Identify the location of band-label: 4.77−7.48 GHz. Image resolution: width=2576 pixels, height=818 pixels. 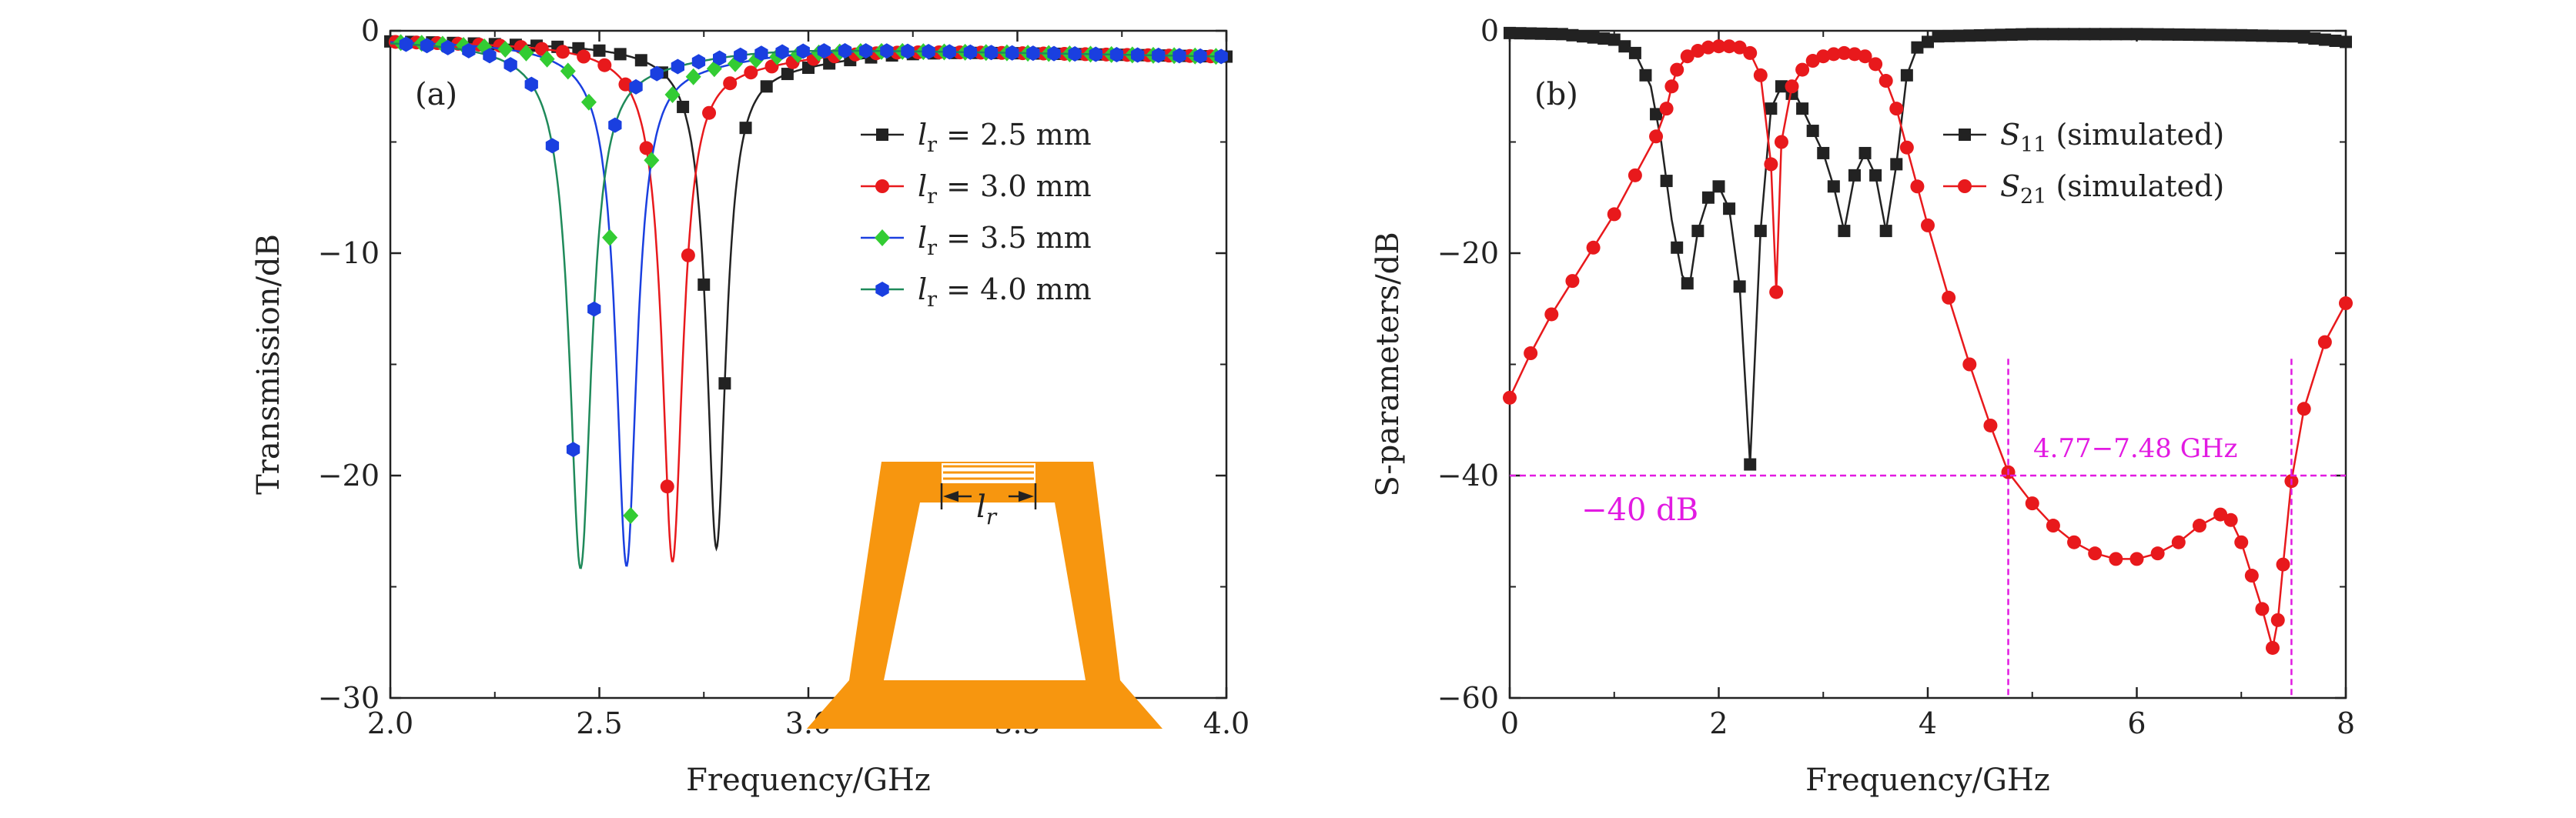
(2135, 448).